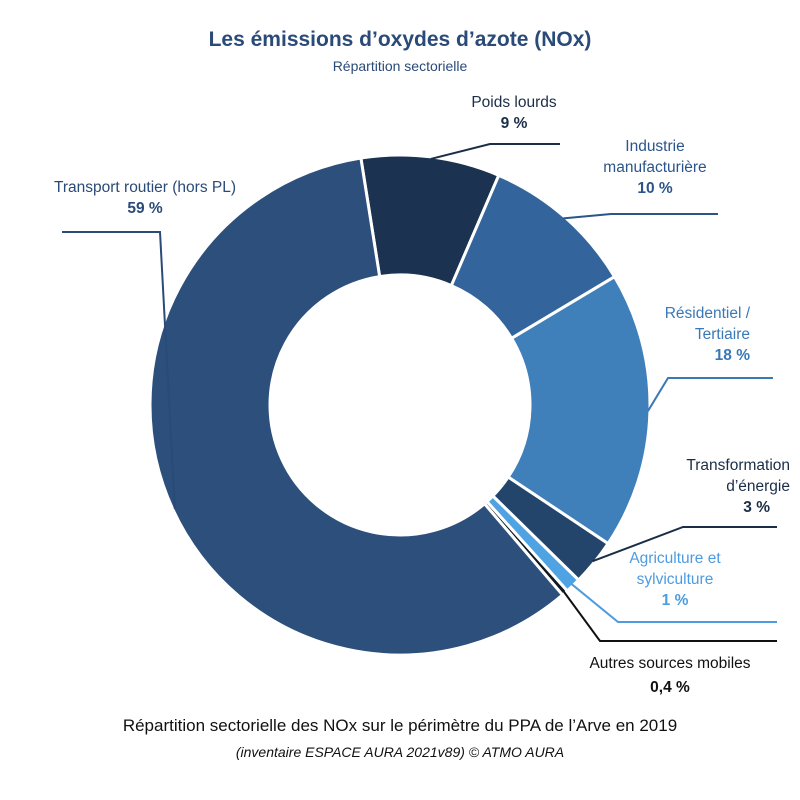 The image size is (800, 800). I want to click on label-text-line1: Industrie, so click(655, 146).